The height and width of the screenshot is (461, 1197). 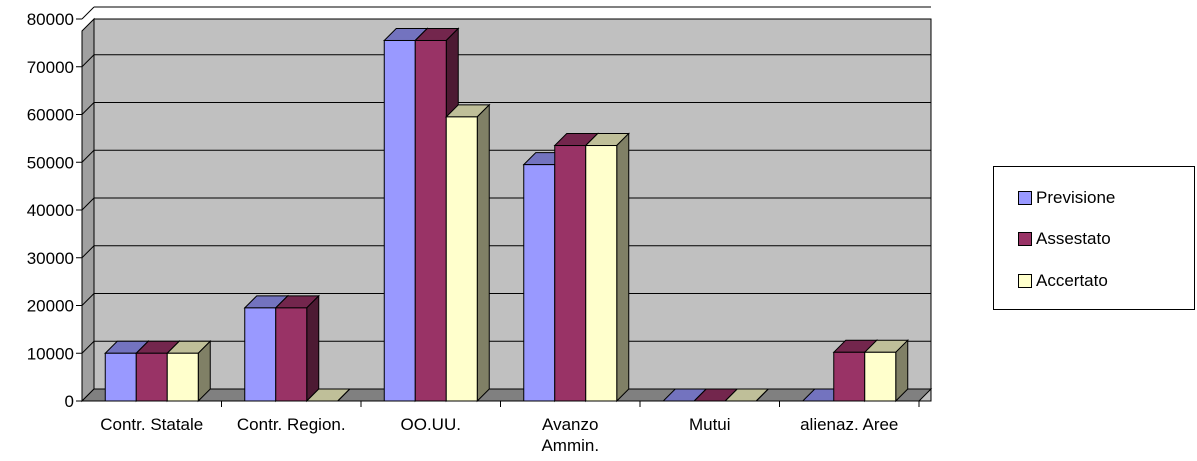 What do you see at coordinates (50, 353) in the screenshot?
I see `y-tick-label: 10000` at bounding box center [50, 353].